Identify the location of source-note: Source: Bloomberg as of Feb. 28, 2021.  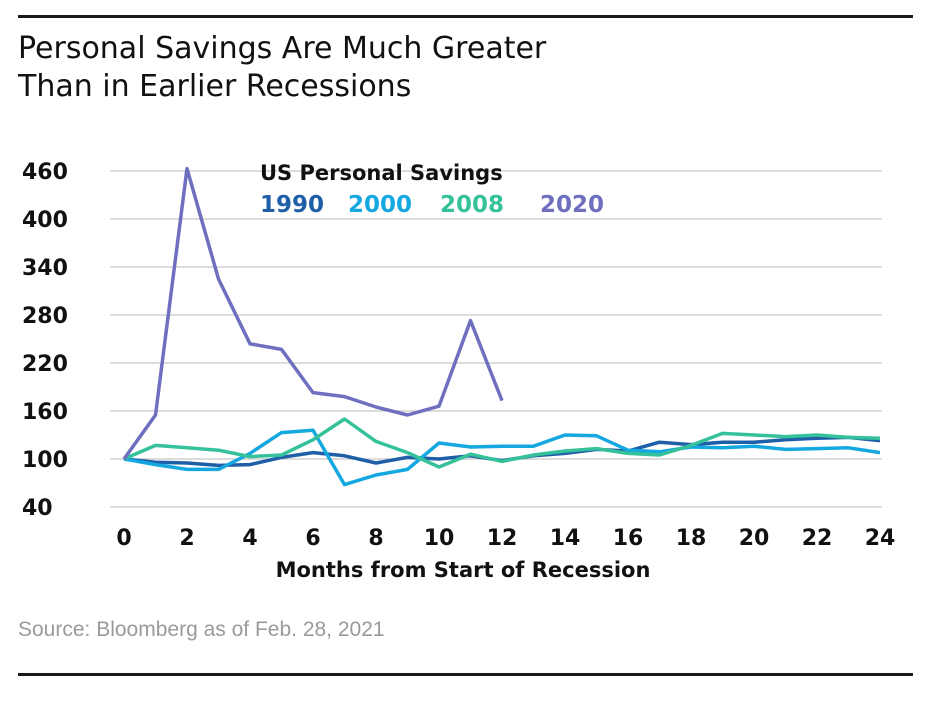
(201, 629).